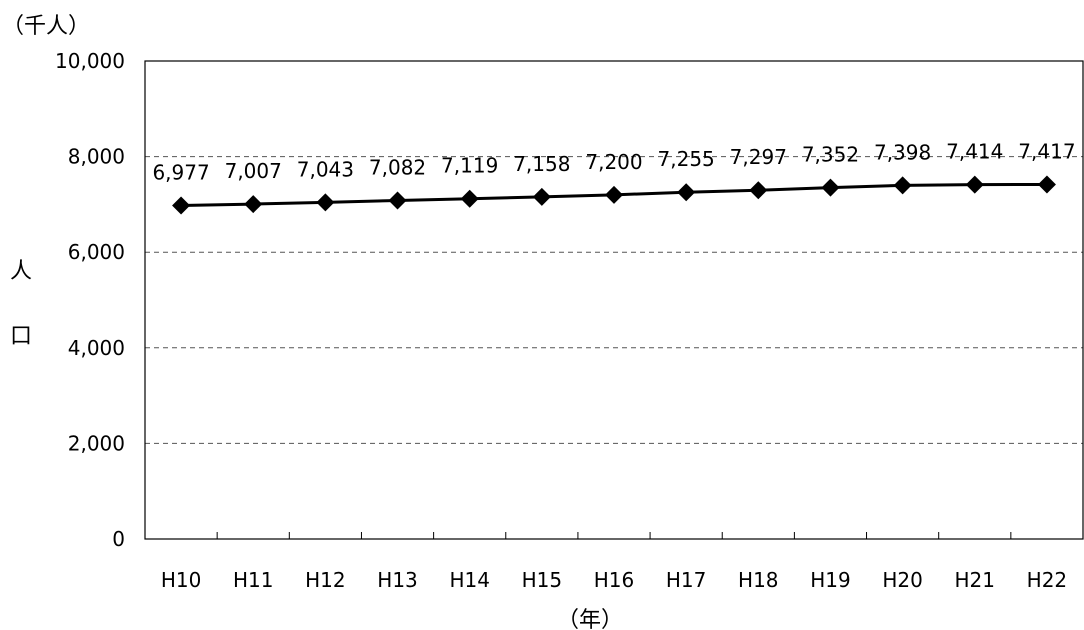 Image resolution: width=1084 pixels, height=630 pixels. I want to click on x-tick-label: H19, so click(830, 580).